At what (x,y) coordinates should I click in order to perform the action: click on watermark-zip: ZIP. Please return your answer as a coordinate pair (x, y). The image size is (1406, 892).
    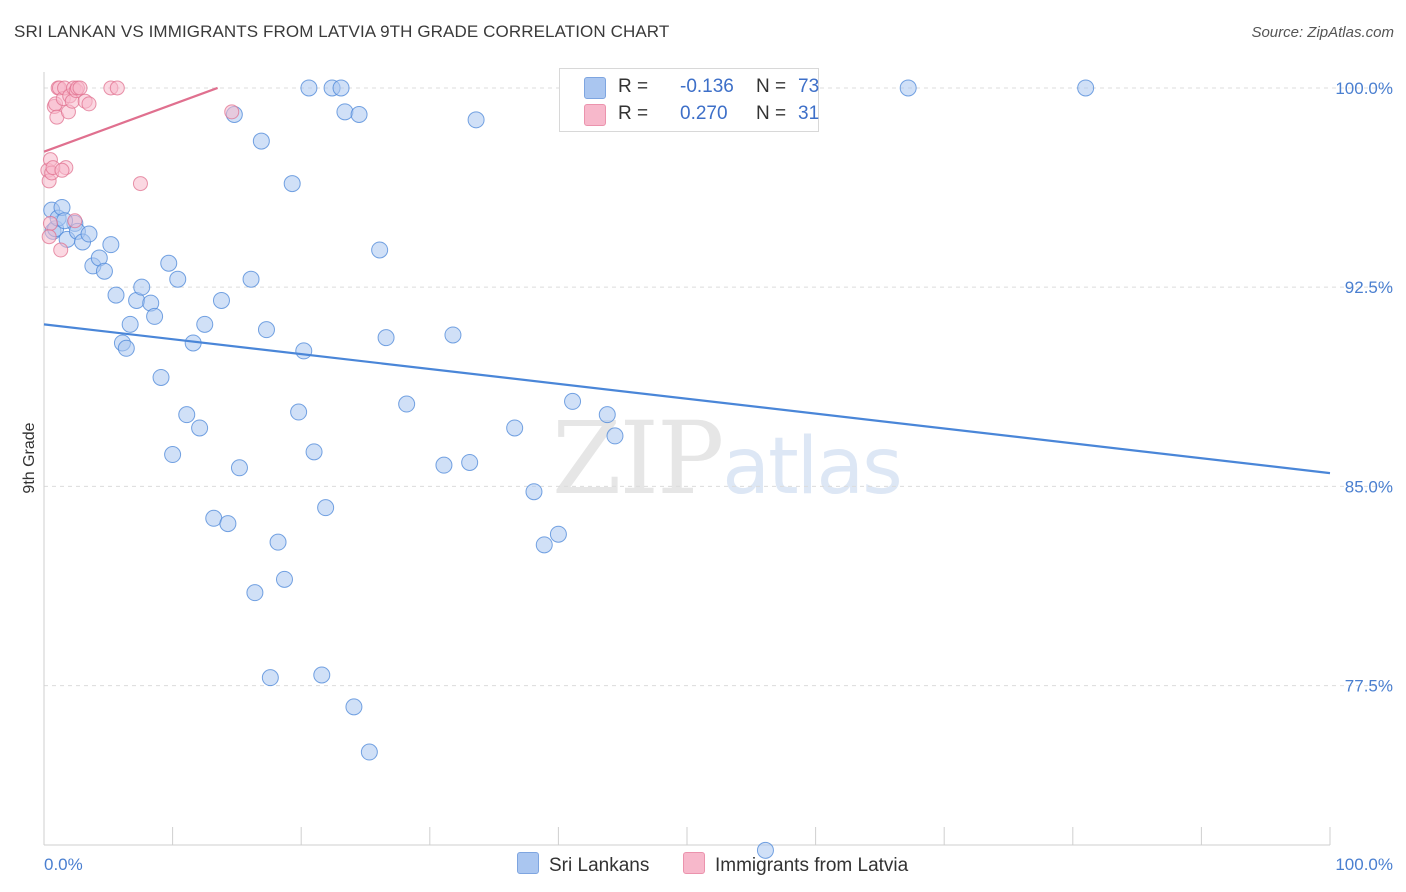
    Looking at the image, I should click on (638, 458).